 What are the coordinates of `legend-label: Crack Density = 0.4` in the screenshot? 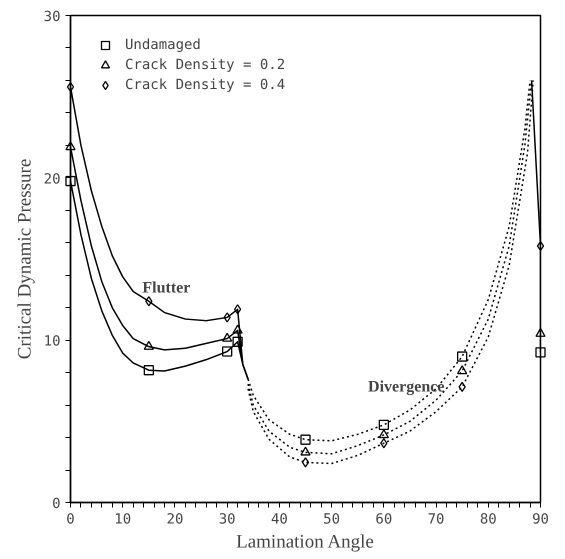 It's located at (205, 85).